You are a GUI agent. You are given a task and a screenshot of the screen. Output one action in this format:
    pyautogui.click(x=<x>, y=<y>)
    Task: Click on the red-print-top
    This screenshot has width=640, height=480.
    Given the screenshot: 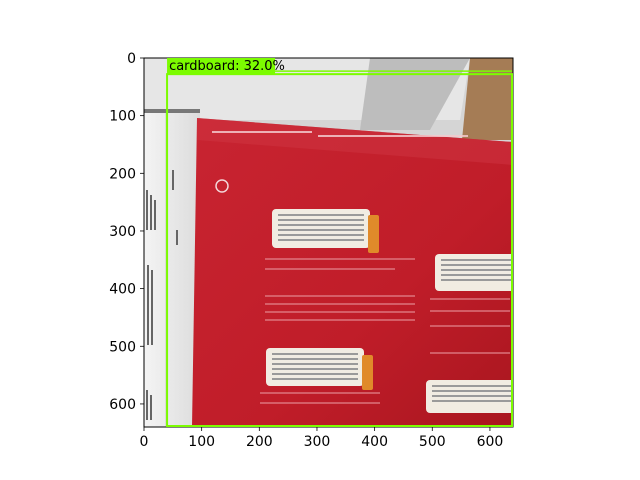 What is the action you would take?
    pyautogui.click(x=340, y=134)
    